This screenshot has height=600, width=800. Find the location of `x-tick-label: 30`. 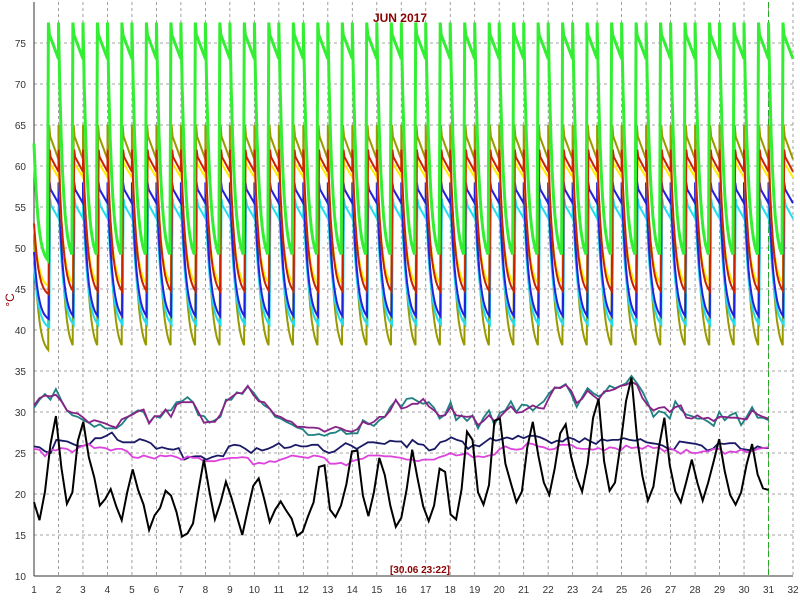

x-tick-label: 30 is located at coordinates (744, 590).